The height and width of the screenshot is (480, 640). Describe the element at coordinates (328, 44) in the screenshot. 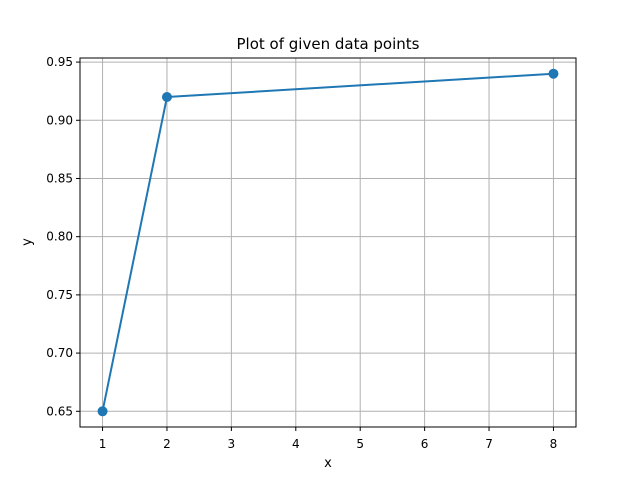

I see `chart-title: Plot of given data points` at that location.